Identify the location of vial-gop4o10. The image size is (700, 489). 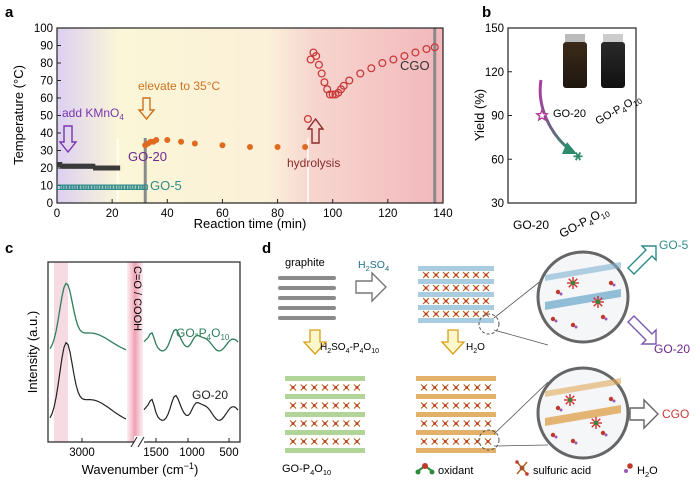
(613, 65).